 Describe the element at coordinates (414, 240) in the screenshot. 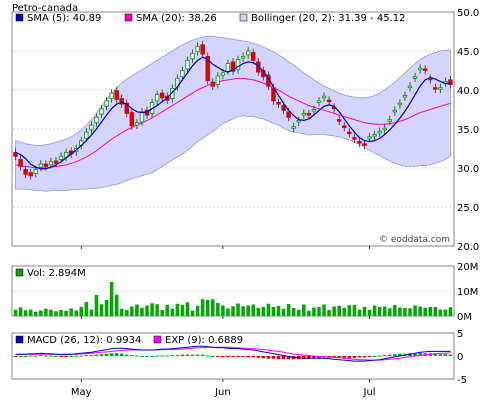

I see `watermark: © eoddata.com` at that location.